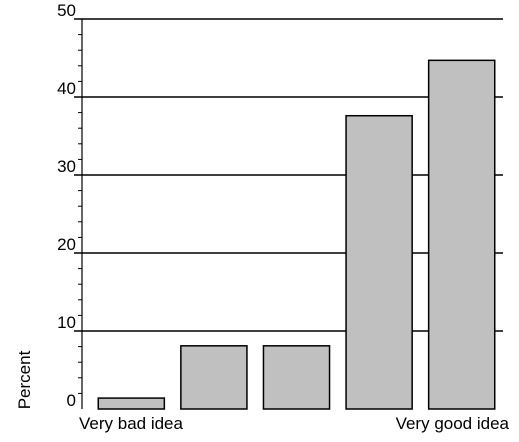 Image resolution: width=519 pixels, height=442 pixels. Describe the element at coordinates (24, 379) in the screenshot. I see `y-axis-label: Percent` at that location.